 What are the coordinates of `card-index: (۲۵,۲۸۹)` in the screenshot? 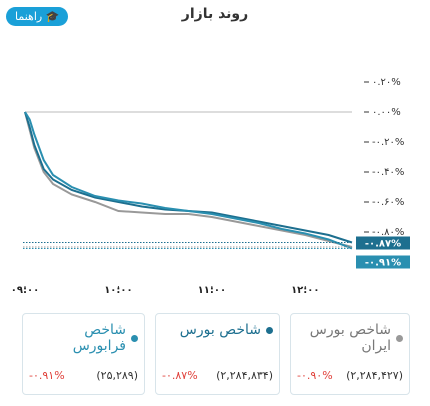 It's located at (117, 375).